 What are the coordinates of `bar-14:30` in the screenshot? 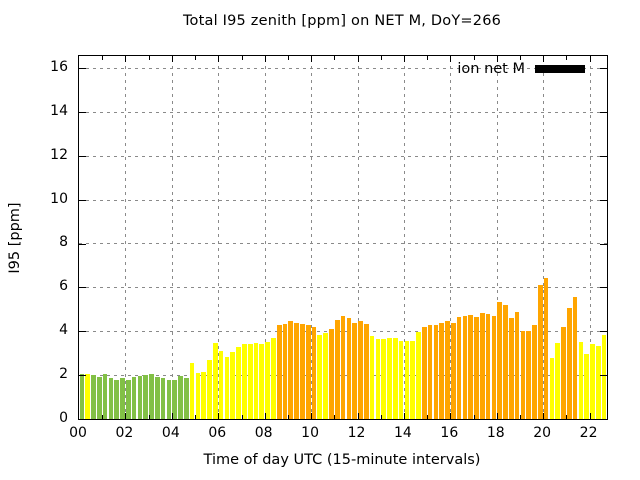 It's located at (418, 375).